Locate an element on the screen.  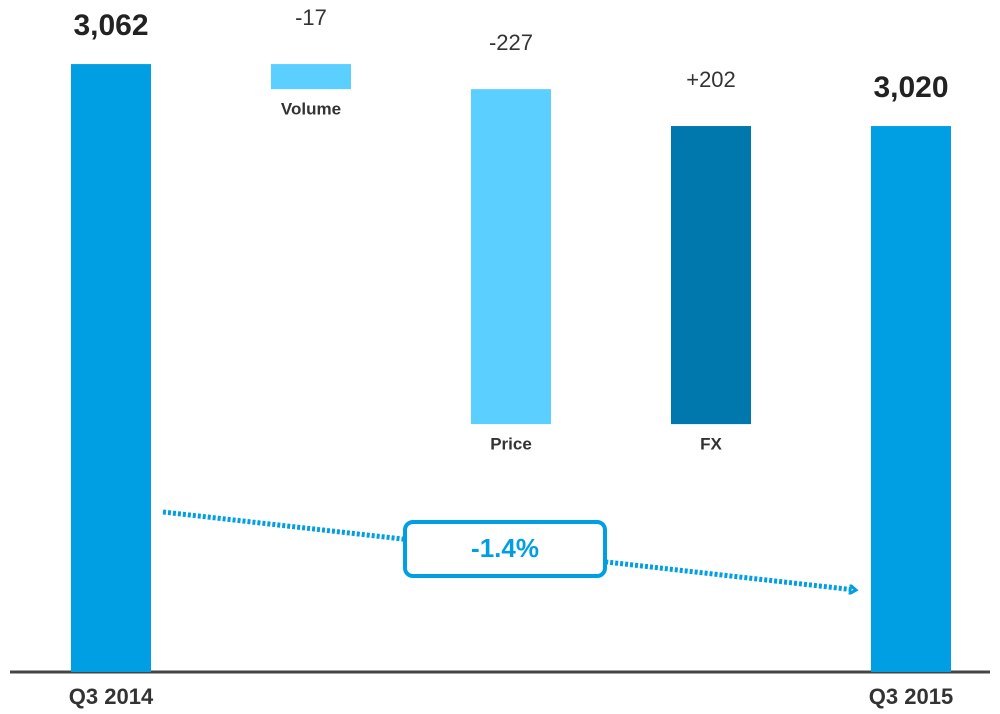
value-label: 3,020 is located at coordinates (910, 87).